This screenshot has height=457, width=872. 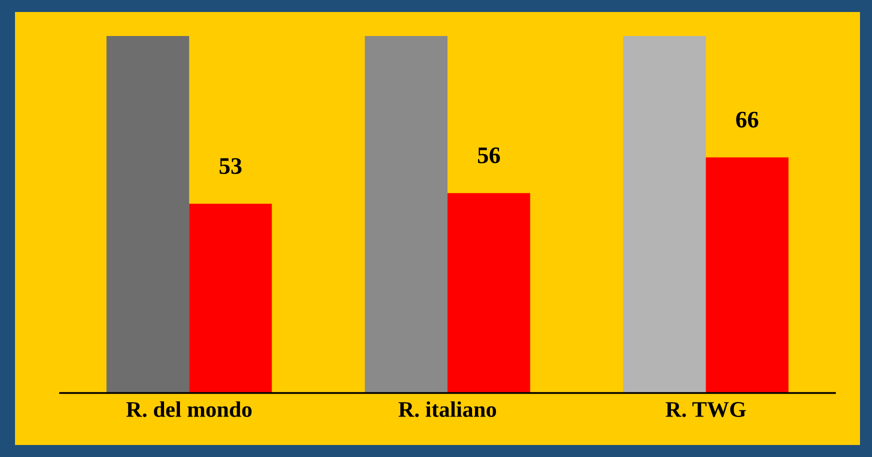 I want to click on x-tick-label: R. TWG, so click(x=706, y=410).